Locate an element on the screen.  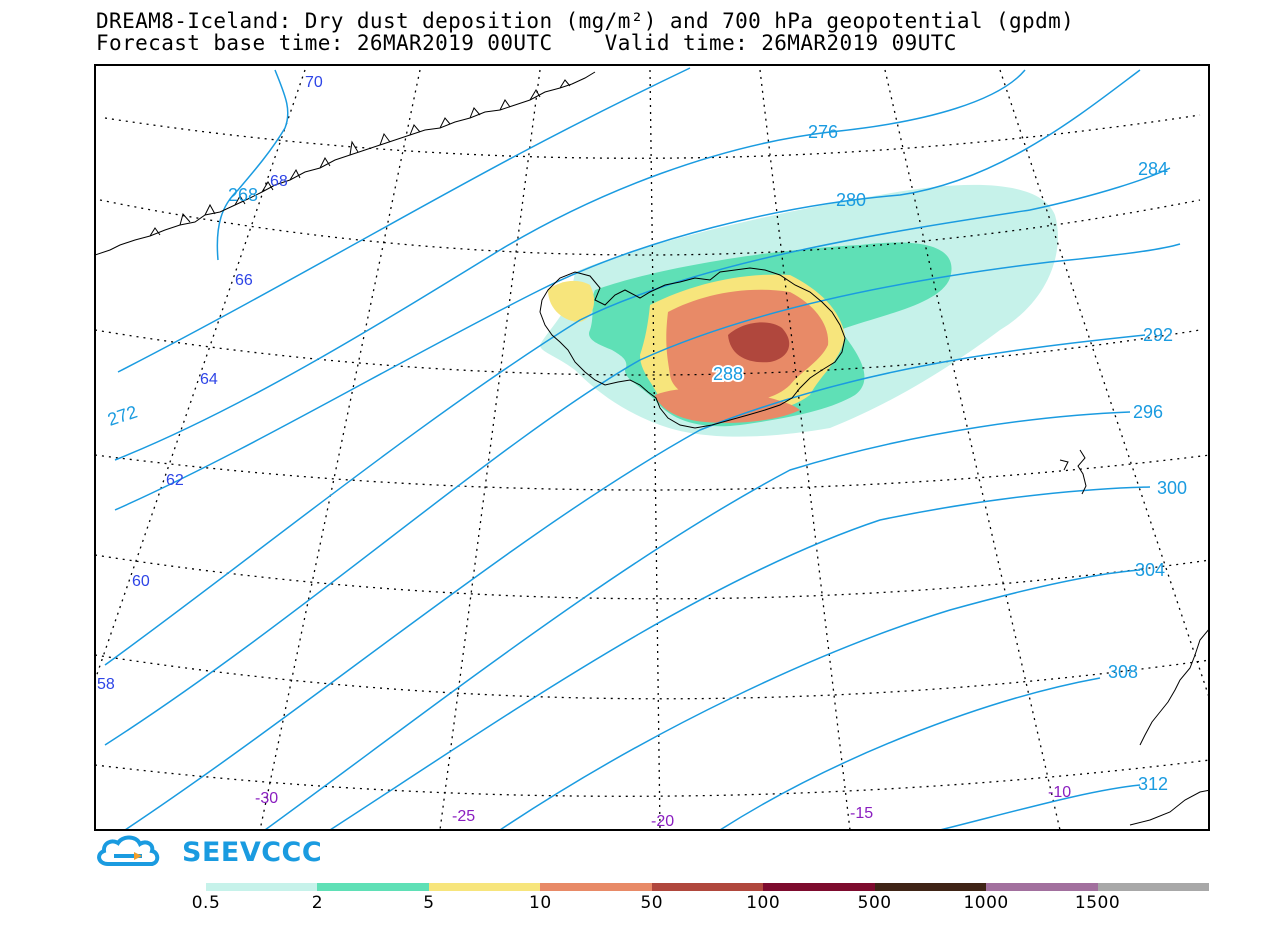
norway-coast is located at coordinates (1174, 687).